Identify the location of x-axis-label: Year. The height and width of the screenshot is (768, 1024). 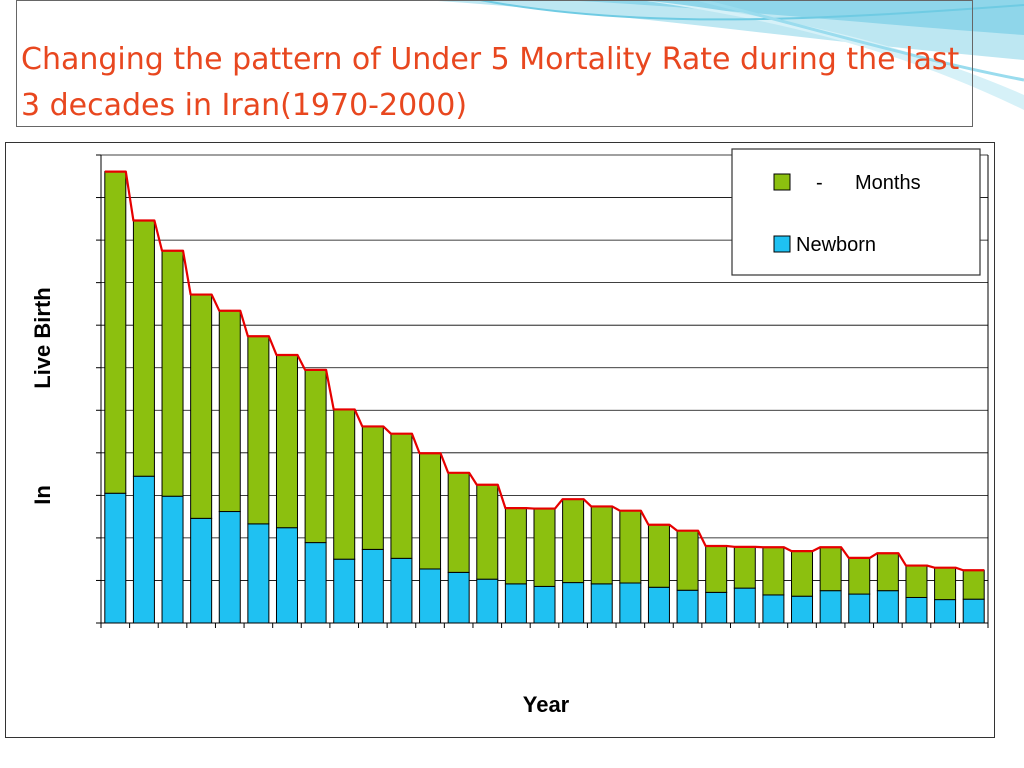
(546, 704).